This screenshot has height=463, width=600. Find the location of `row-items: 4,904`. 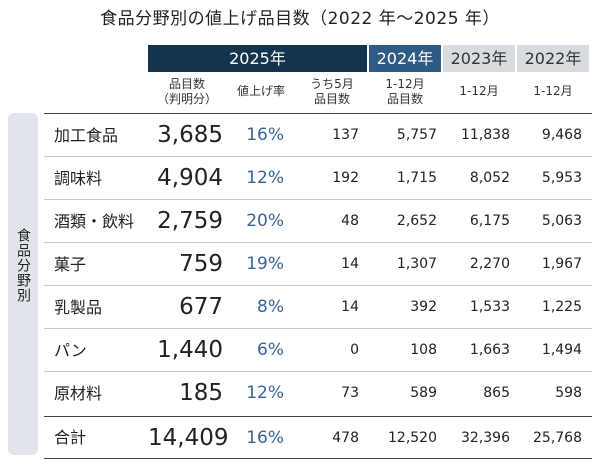

row-items: 4,904 is located at coordinates (190, 178).